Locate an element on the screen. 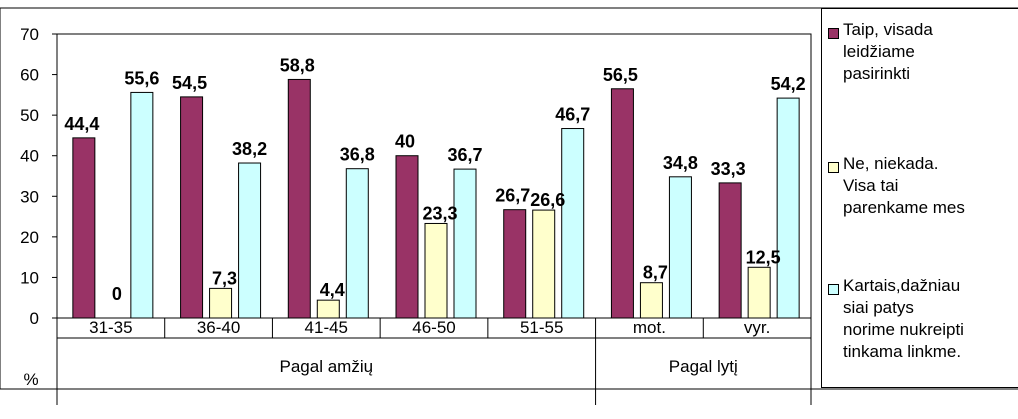  group-label: Pagal amžių is located at coordinates (327, 366).